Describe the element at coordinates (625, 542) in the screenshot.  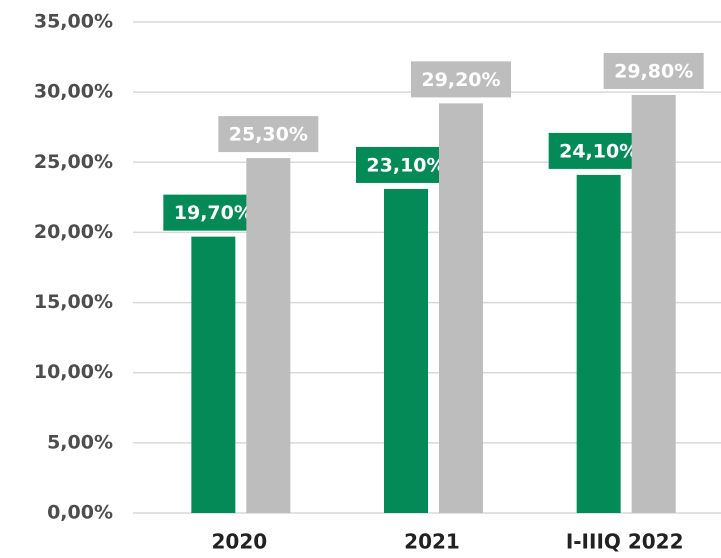
I see `x-tick-label: I-IIIQ 2022` at that location.